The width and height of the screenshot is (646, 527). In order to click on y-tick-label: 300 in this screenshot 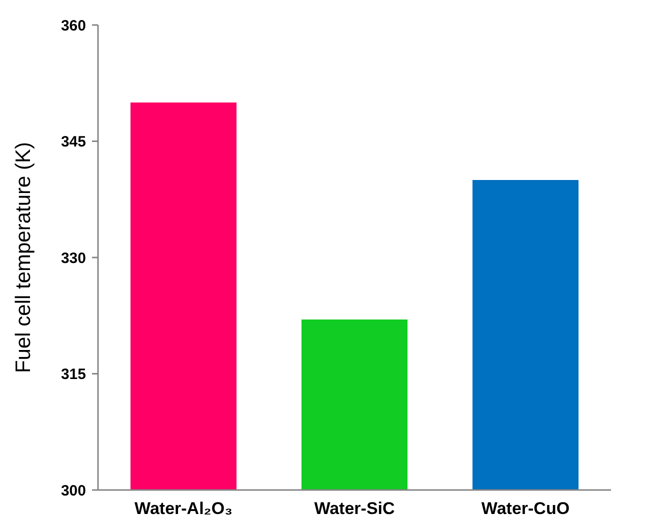, I will do `click(73, 491)`.